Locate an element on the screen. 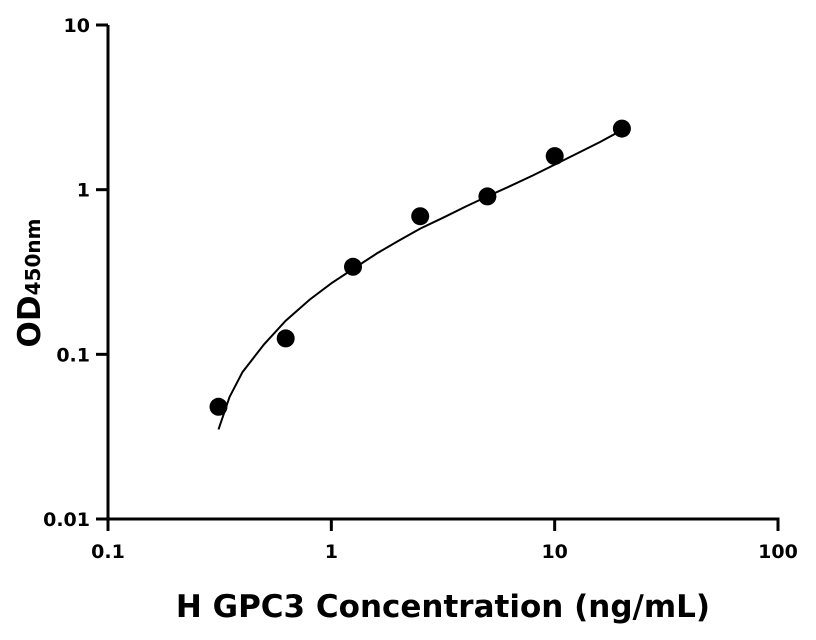 The image size is (816, 640). y-tick-label: 0.01 is located at coordinates (66, 520).